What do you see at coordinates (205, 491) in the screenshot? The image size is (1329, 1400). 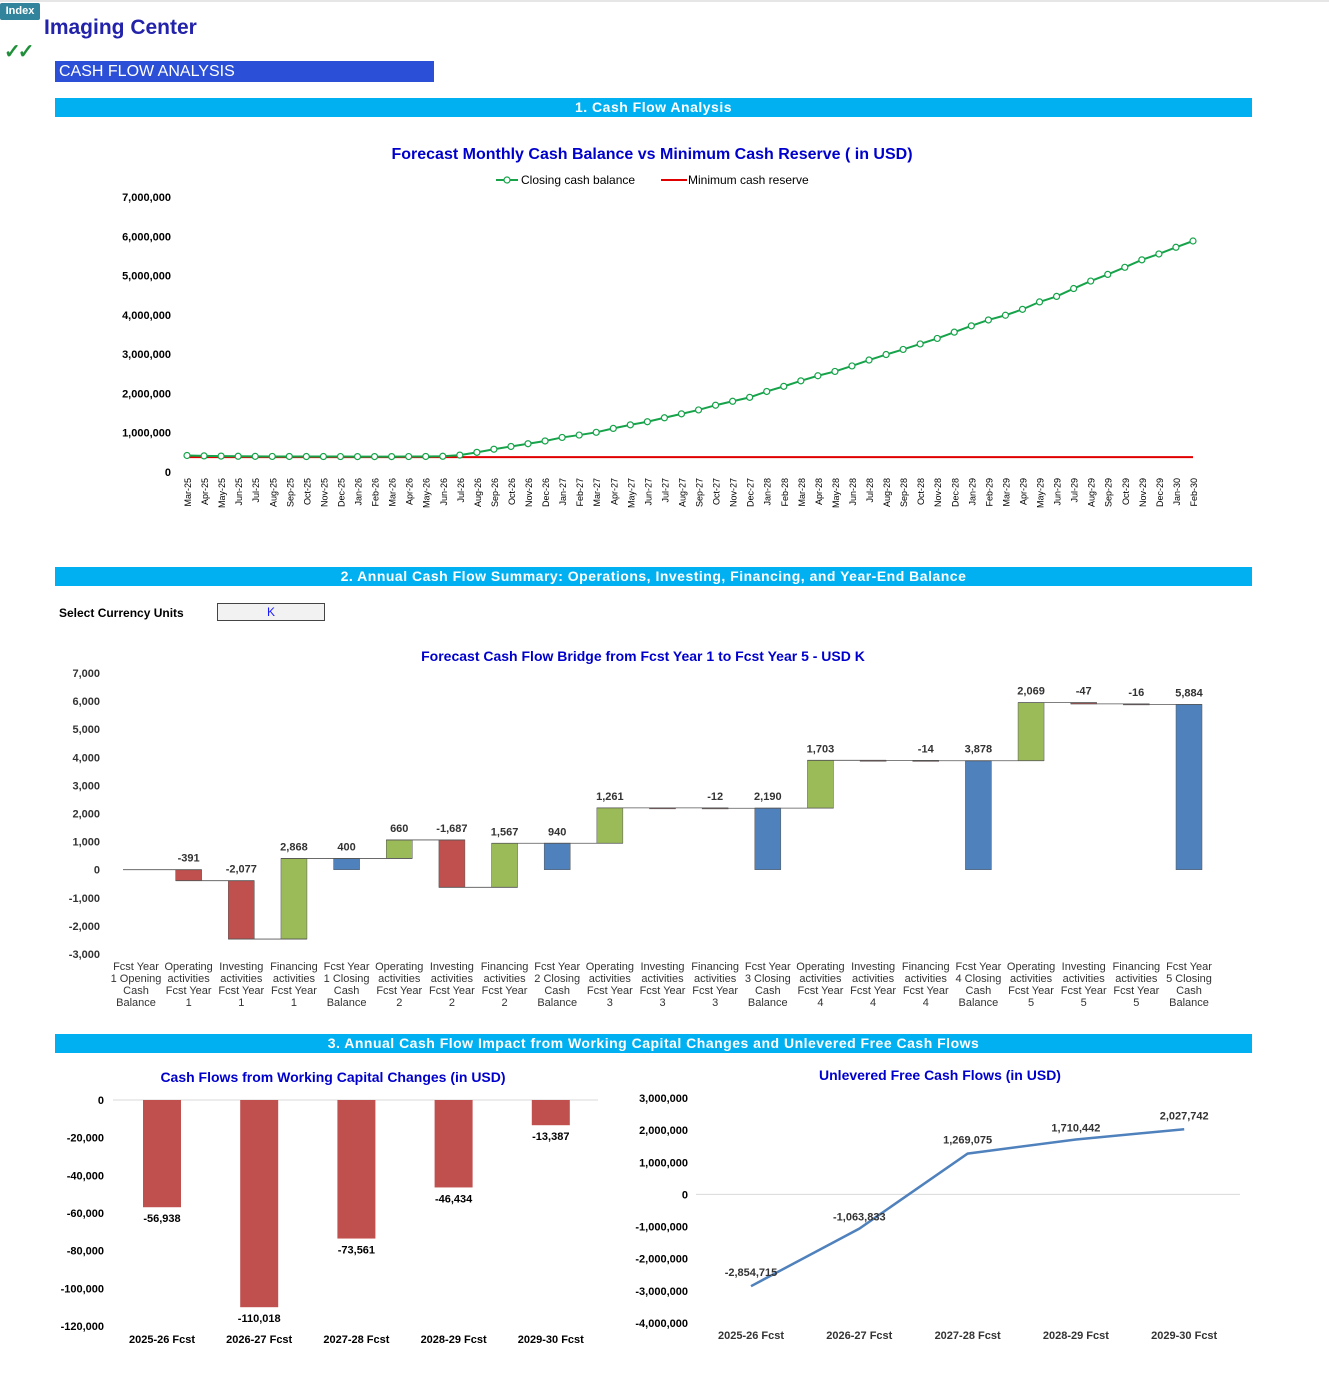 I see `x-tick-label: Apr-25` at bounding box center [205, 491].